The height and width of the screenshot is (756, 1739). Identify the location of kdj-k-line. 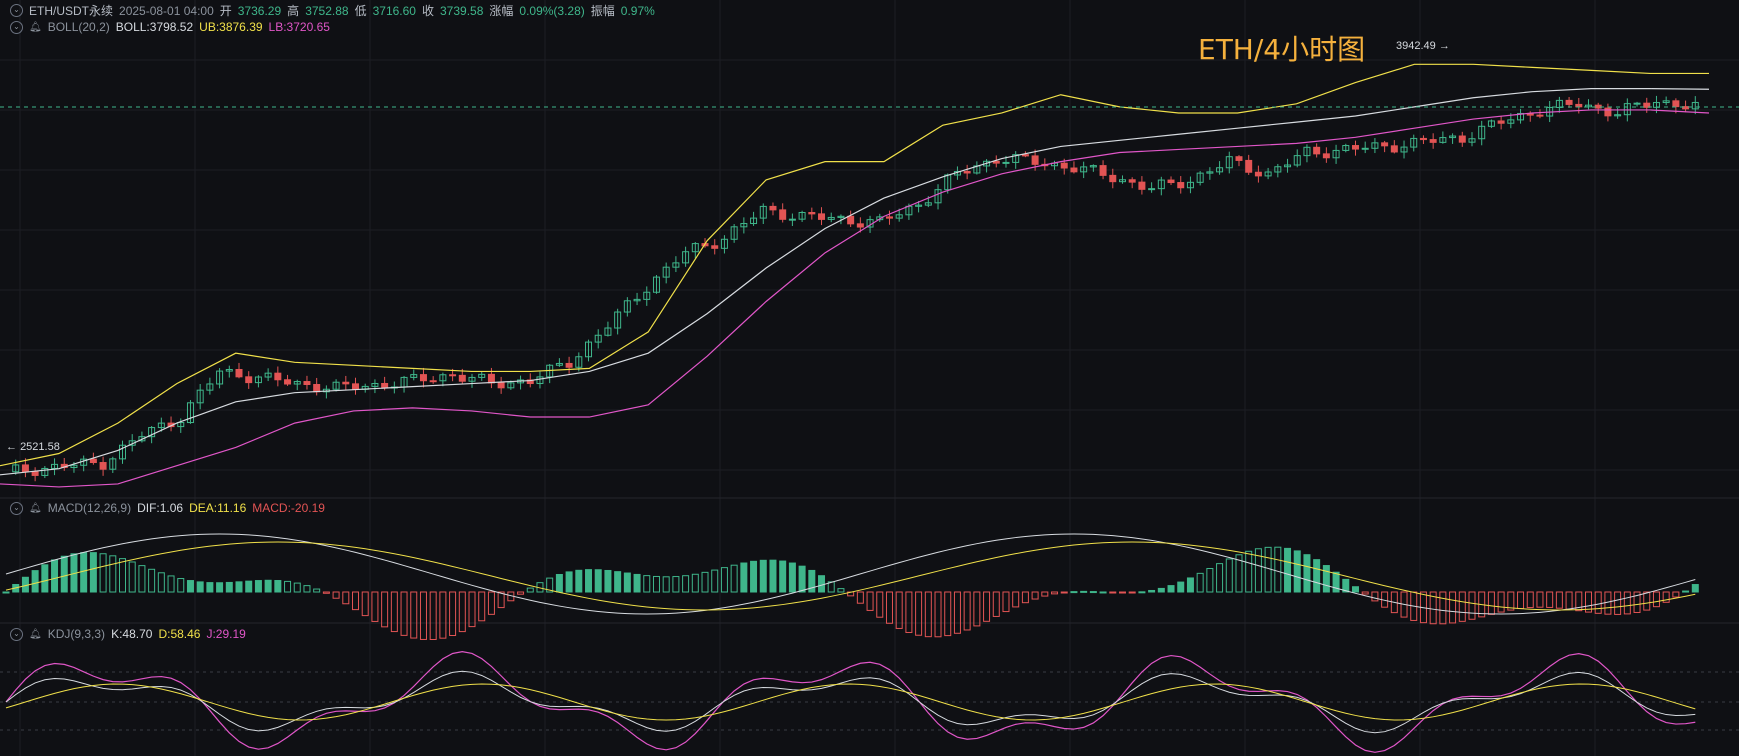
(850, 702).